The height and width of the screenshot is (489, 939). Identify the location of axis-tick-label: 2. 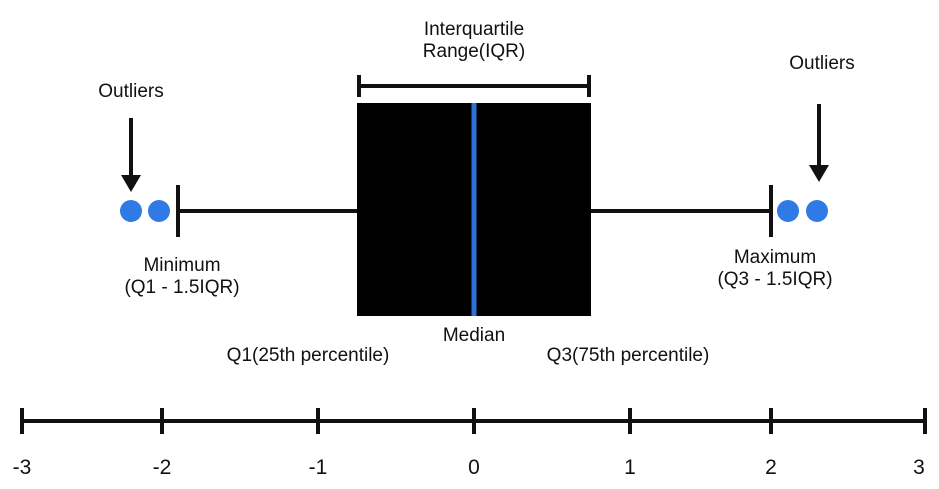
(771, 467).